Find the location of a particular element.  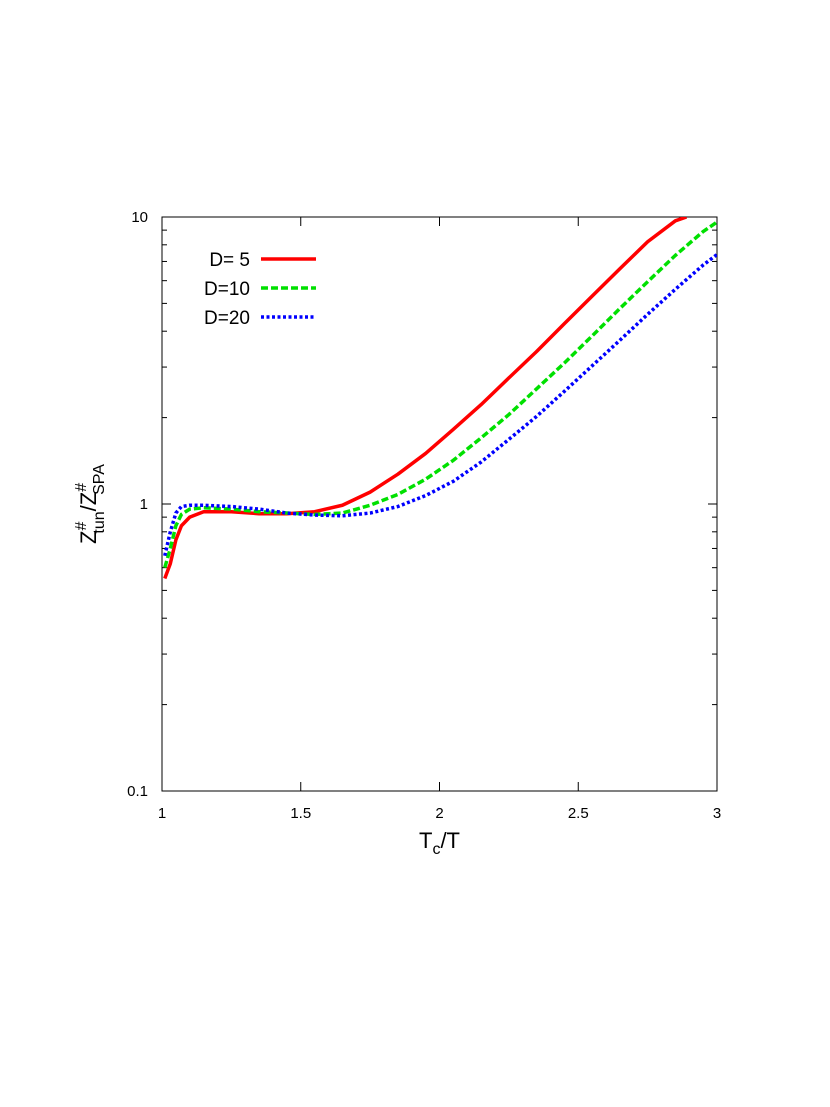

legend-label-3: D=20 is located at coordinates (227, 318).